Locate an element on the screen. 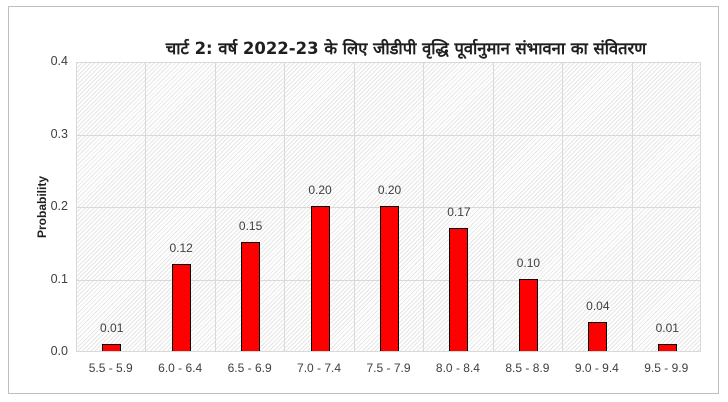  x-tick-label: 5.5 - 5.9 is located at coordinates (110, 368).